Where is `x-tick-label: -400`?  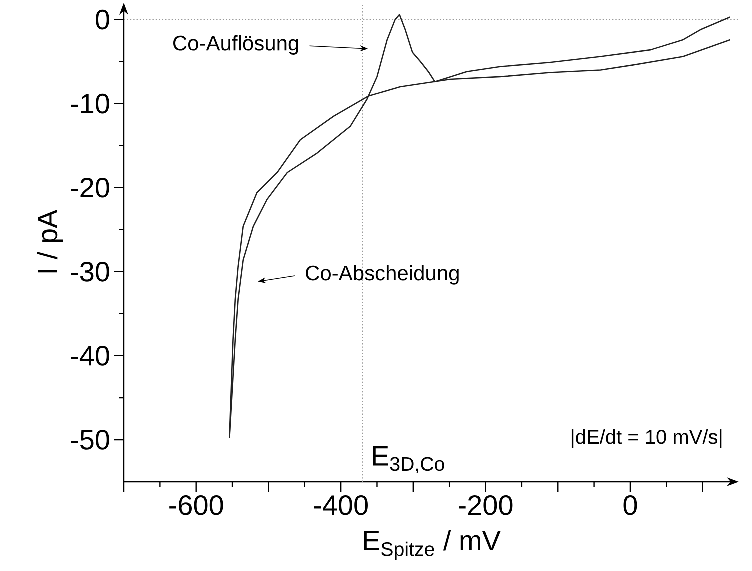
x-tick-label: -400 is located at coordinates (341, 506).